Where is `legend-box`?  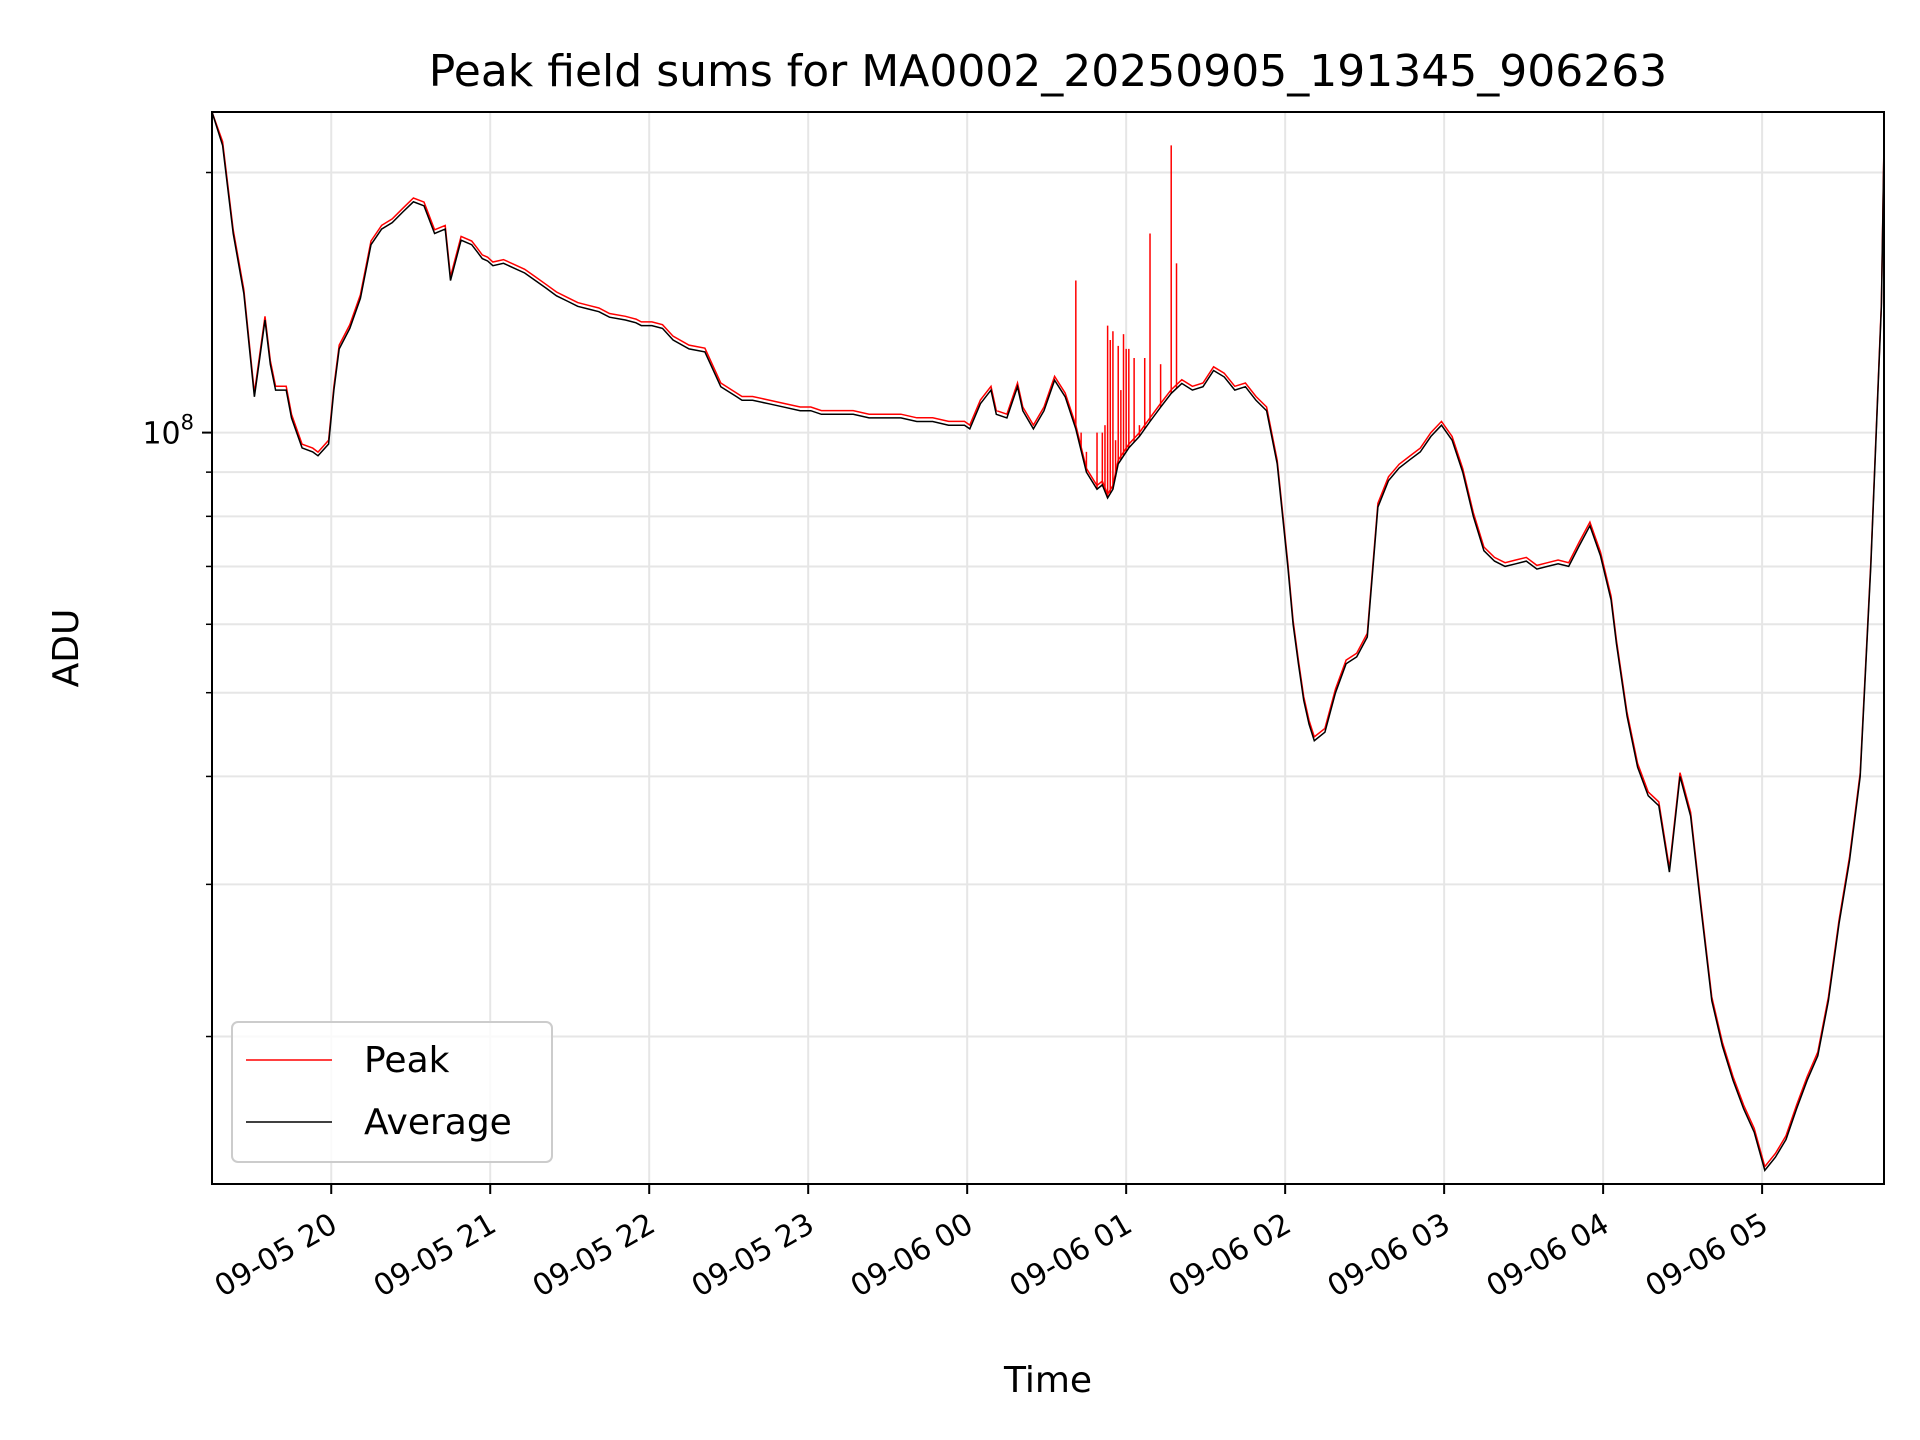
legend-box is located at coordinates (392, 1092).